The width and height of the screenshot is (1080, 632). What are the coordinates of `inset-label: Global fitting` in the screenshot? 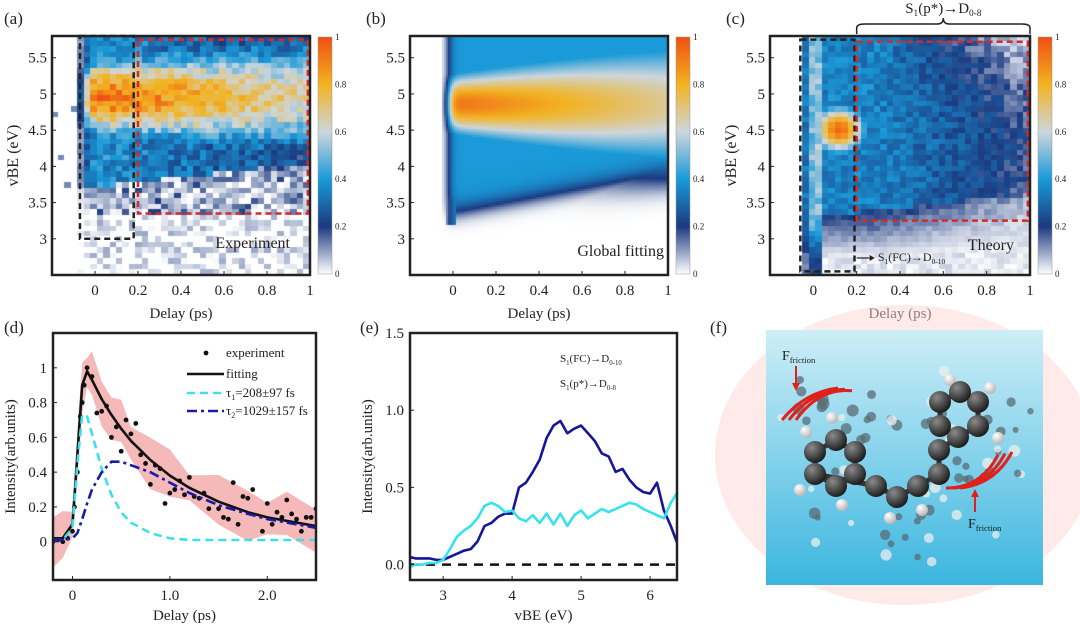 It's located at (620, 251).